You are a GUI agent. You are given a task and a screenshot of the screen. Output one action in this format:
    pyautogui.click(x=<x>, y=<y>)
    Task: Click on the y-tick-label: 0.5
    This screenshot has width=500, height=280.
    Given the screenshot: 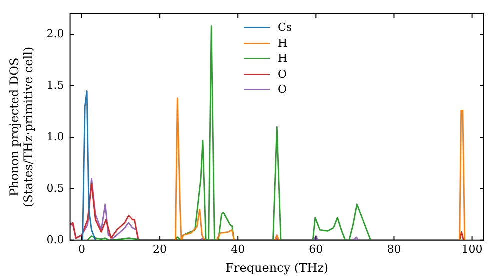 What is the action you would take?
    pyautogui.click(x=55, y=188)
    